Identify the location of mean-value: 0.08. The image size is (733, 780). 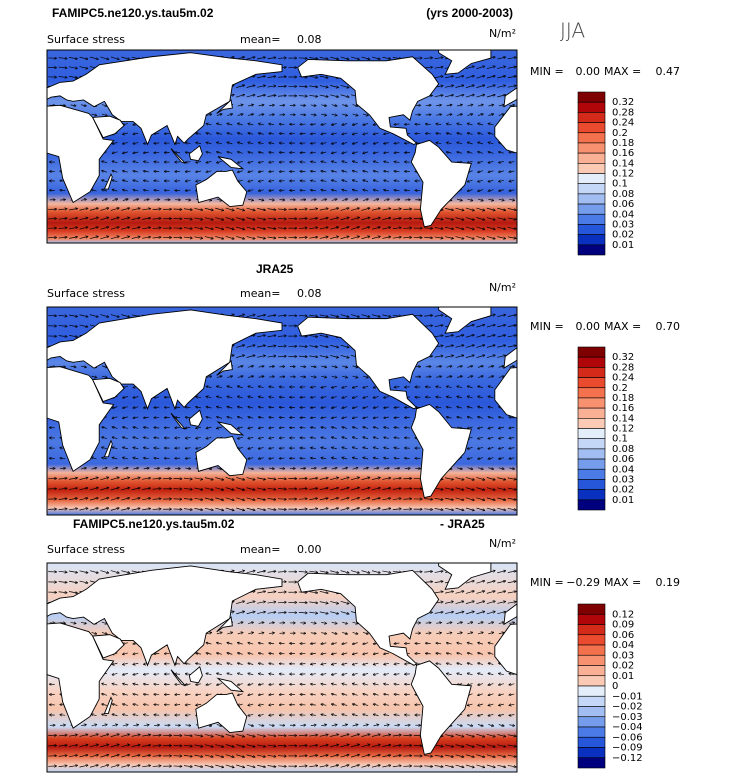
(309, 39).